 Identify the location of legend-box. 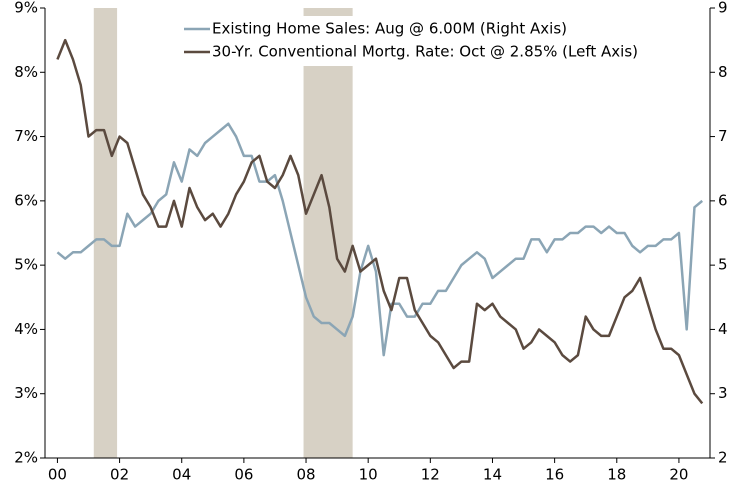
(442, 41).